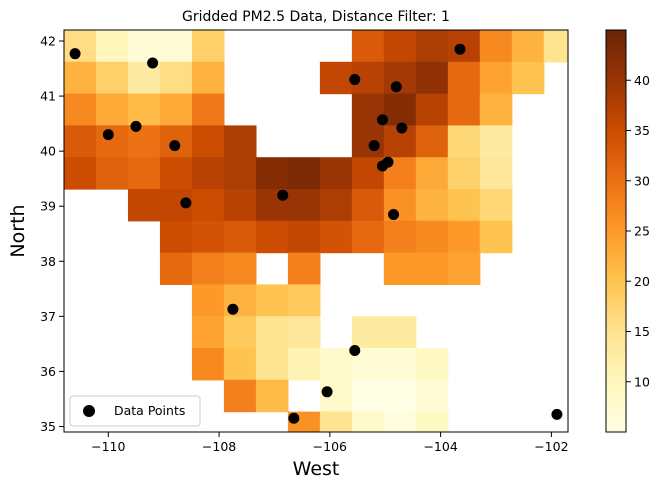 The image size is (661, 490). Describe the element at coordinates (316, 17) in the screenshot. I see `chart-title: Gridded PM2.5 Data, Distance Filter: 1` at that location.